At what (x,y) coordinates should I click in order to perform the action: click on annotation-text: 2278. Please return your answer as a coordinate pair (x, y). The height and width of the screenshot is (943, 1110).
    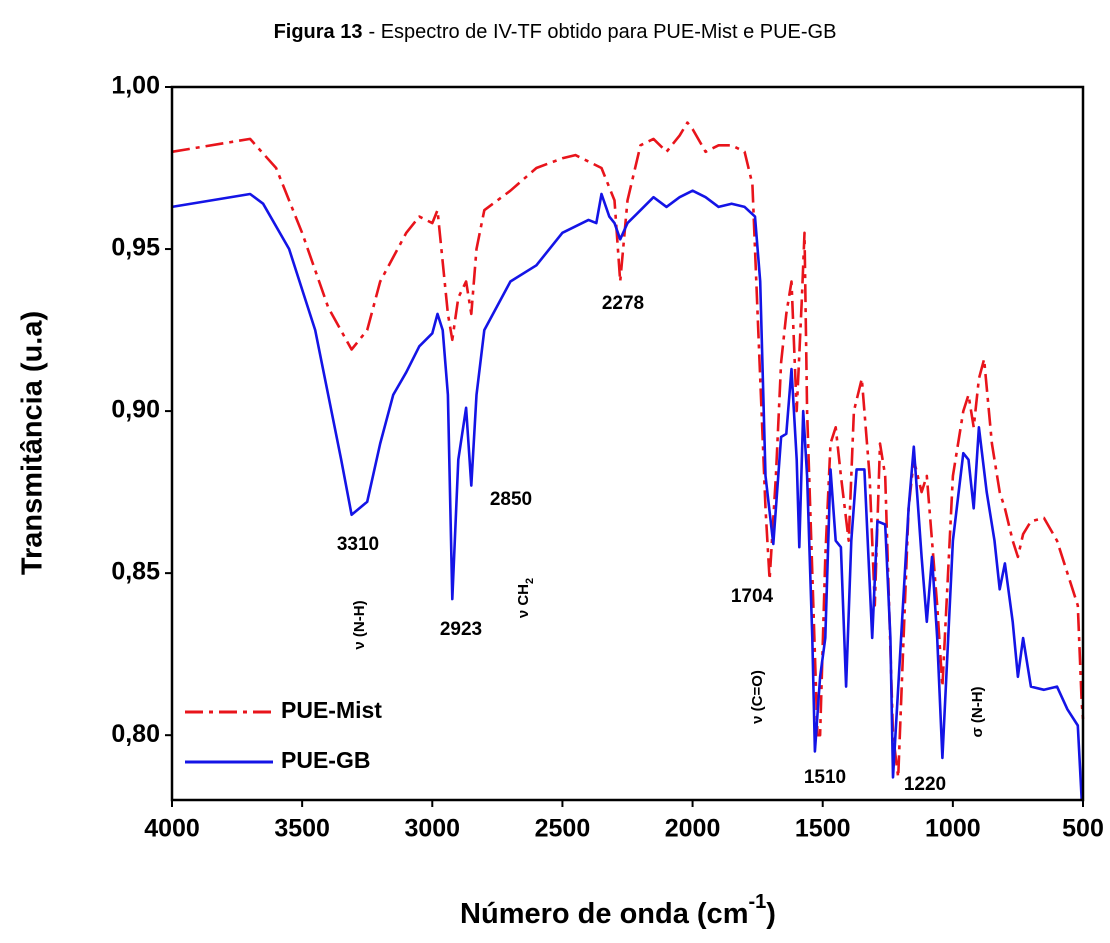
    Looking at the image, I should click on (623, 303).